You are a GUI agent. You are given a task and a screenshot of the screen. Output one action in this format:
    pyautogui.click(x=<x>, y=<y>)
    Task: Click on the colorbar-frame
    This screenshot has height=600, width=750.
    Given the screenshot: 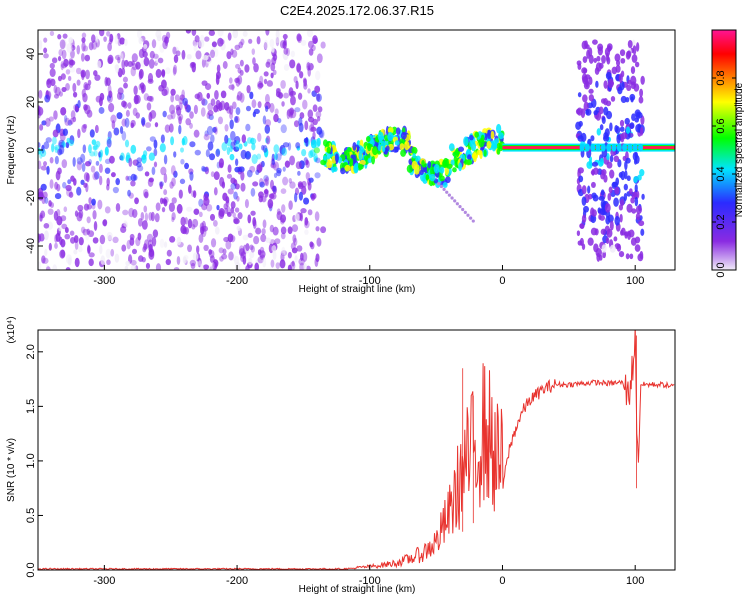 What is the action you would take?
    pyautogui.click(x=724, y=150)
    